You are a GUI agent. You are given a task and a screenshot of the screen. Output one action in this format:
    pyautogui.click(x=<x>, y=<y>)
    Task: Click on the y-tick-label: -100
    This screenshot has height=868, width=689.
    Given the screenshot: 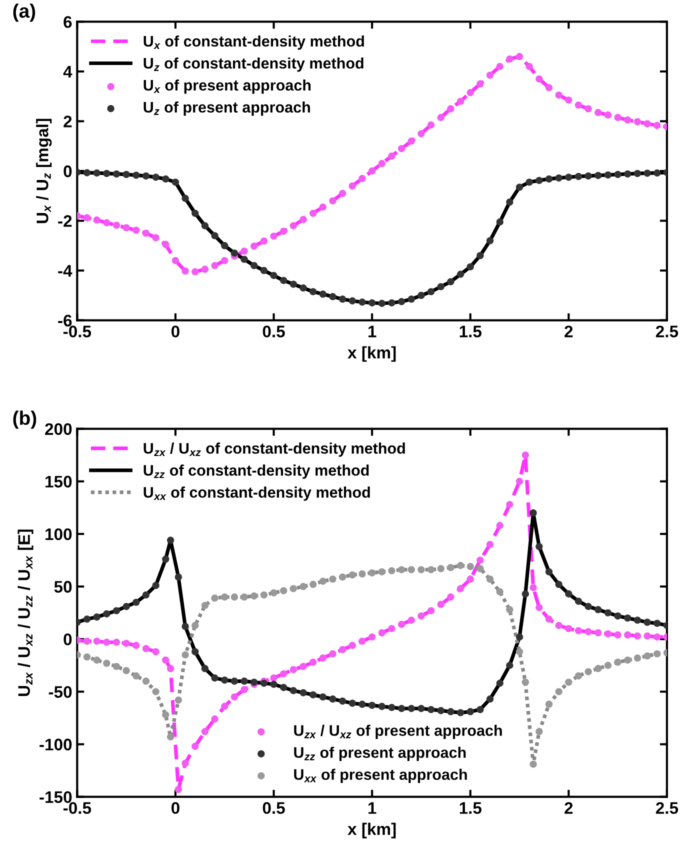 What is the action you would take?
    pyautogui.click(x=56, y=744)
    